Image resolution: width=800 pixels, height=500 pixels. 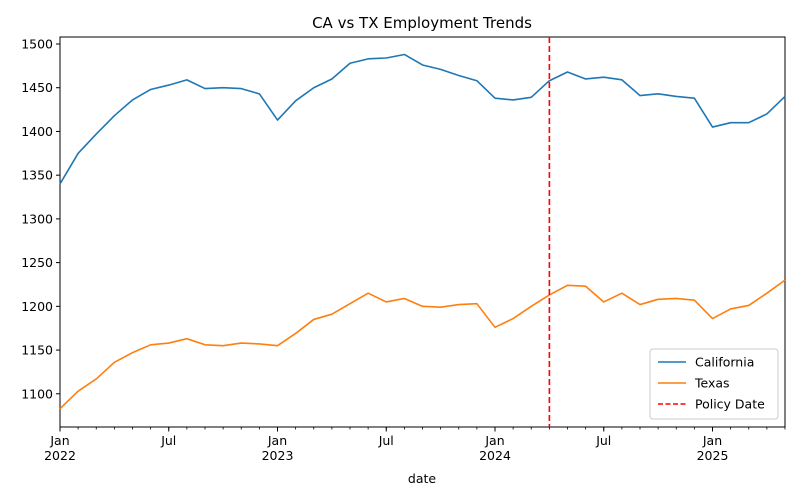 I want to click on y-axis: 1100 1150 1200 1250 1300 1350 1400 1450 1500, so click(x=40, y=218).